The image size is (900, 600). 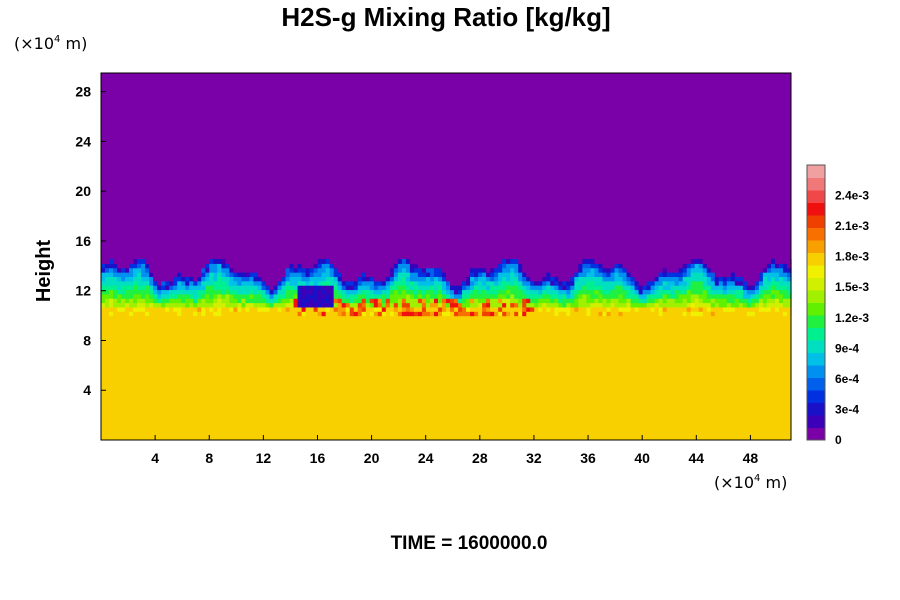 What do you see at coordinates (697, 458) in the screenshot?
I see `x-tick-label: 44` at bounding box center [697, 458].